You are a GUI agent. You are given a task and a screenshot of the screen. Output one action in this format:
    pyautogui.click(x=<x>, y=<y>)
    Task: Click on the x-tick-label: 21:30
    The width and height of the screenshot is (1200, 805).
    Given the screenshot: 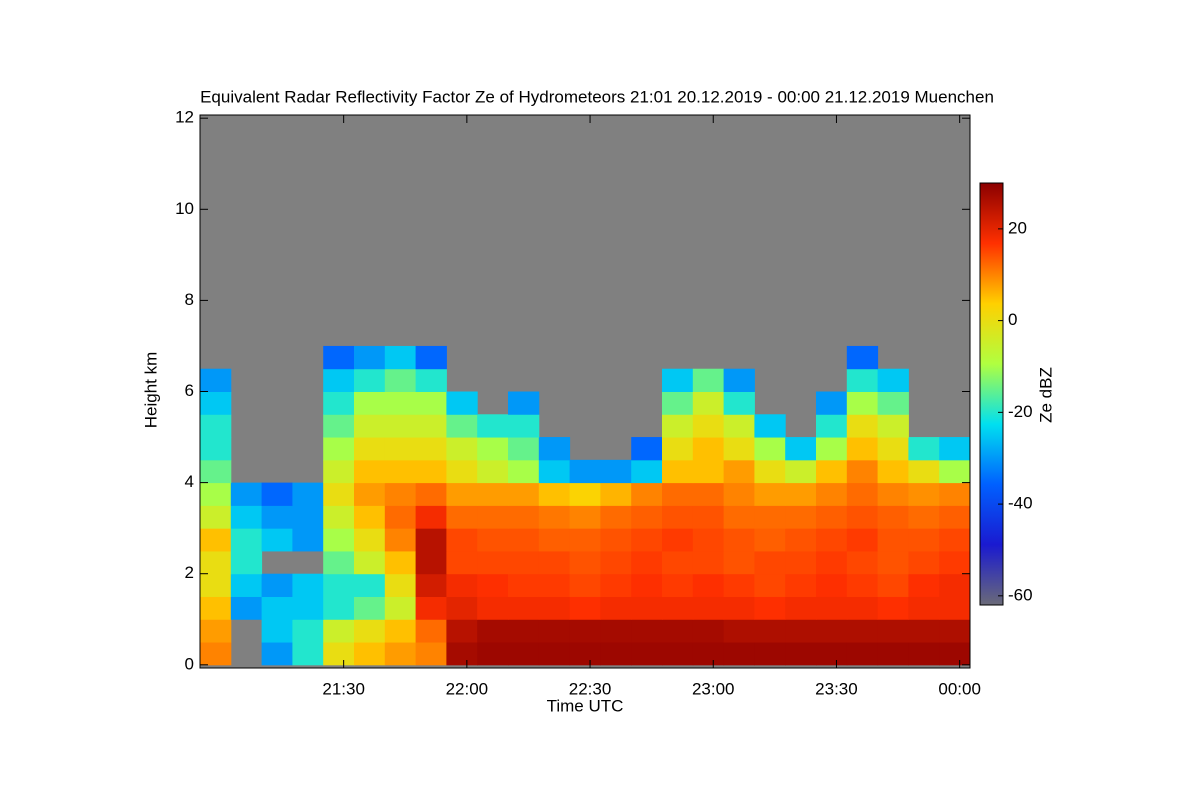 What is the action you would take?
    pyautogui.click(x=343, y=688)
    